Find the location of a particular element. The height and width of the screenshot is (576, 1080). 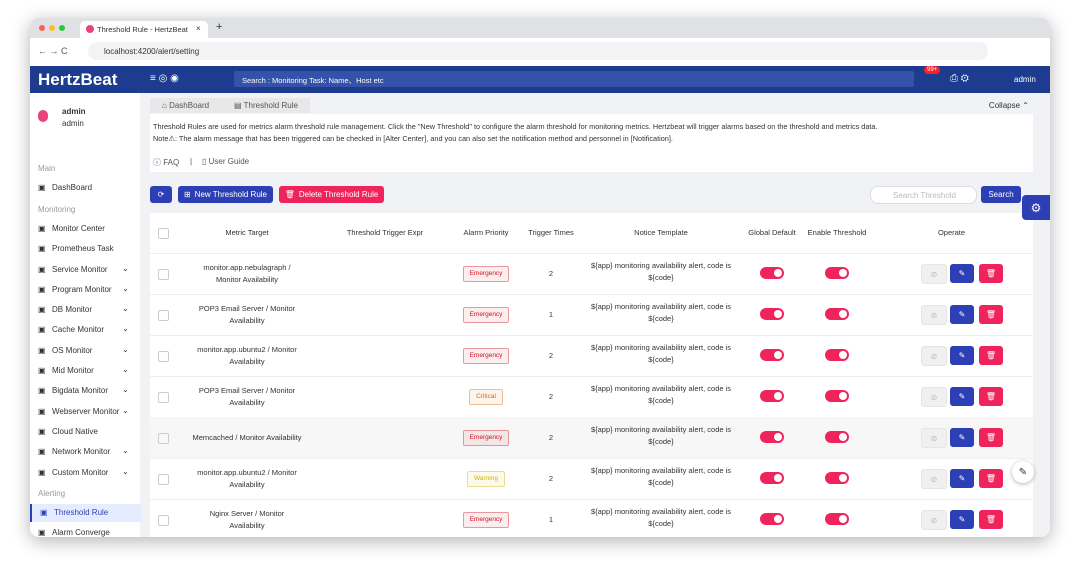

search-button: Search is located at coordinates (1001, 194).